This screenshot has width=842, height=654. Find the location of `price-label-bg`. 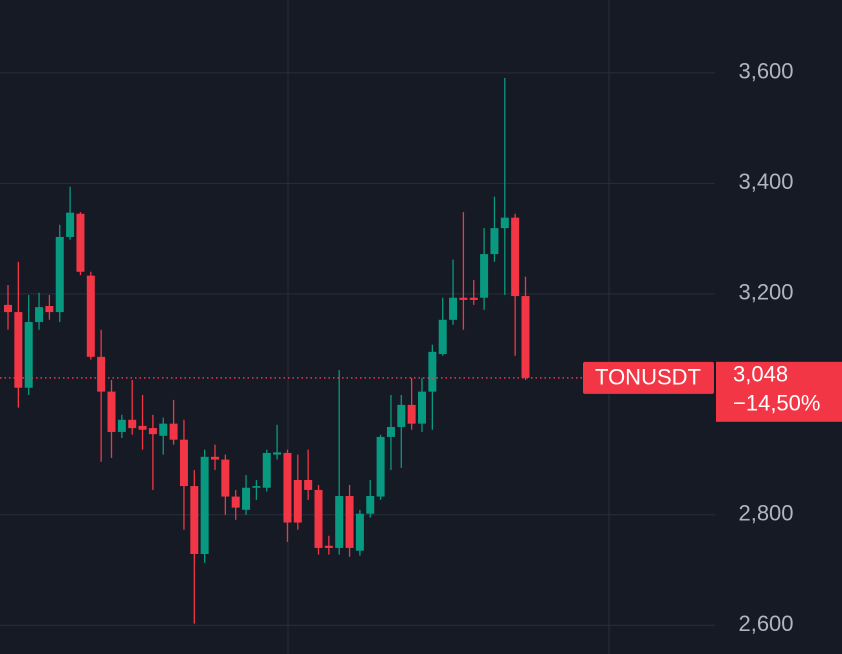

price-label-bg is located at coordinates (779, 391).